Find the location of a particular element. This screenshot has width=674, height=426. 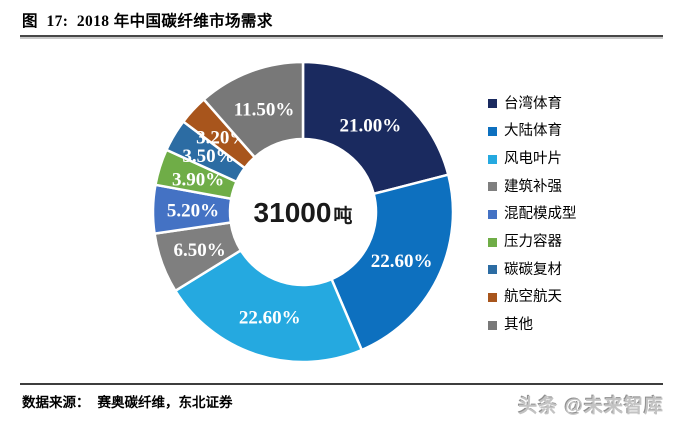

watermark: 头条 @未来智库 is located at coordinates (591, 404).